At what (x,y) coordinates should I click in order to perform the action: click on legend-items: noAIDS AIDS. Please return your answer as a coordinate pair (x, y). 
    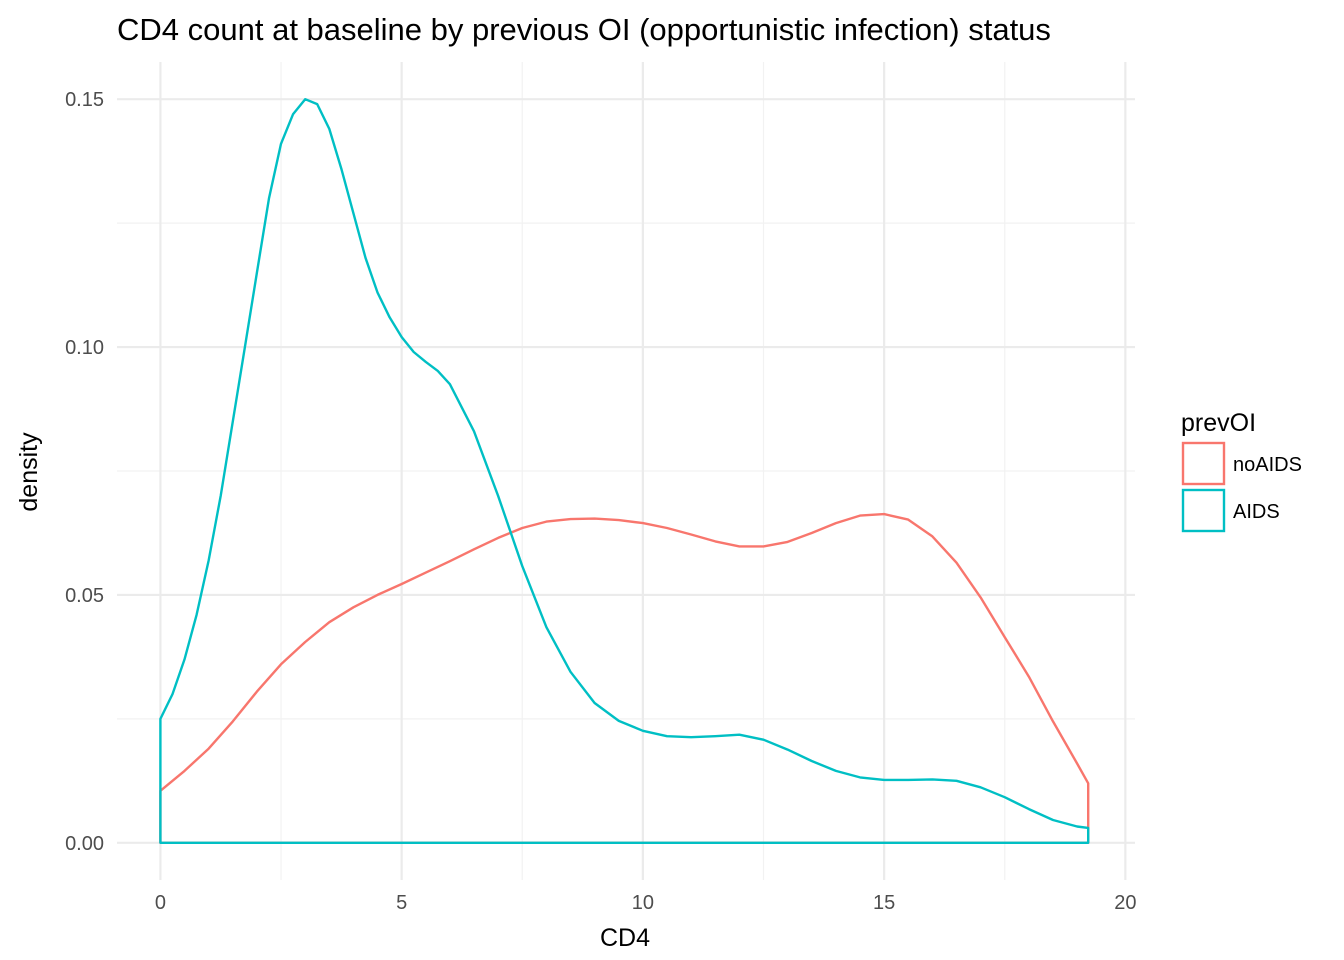
    Looking at the image, I should click on (1241, 487).